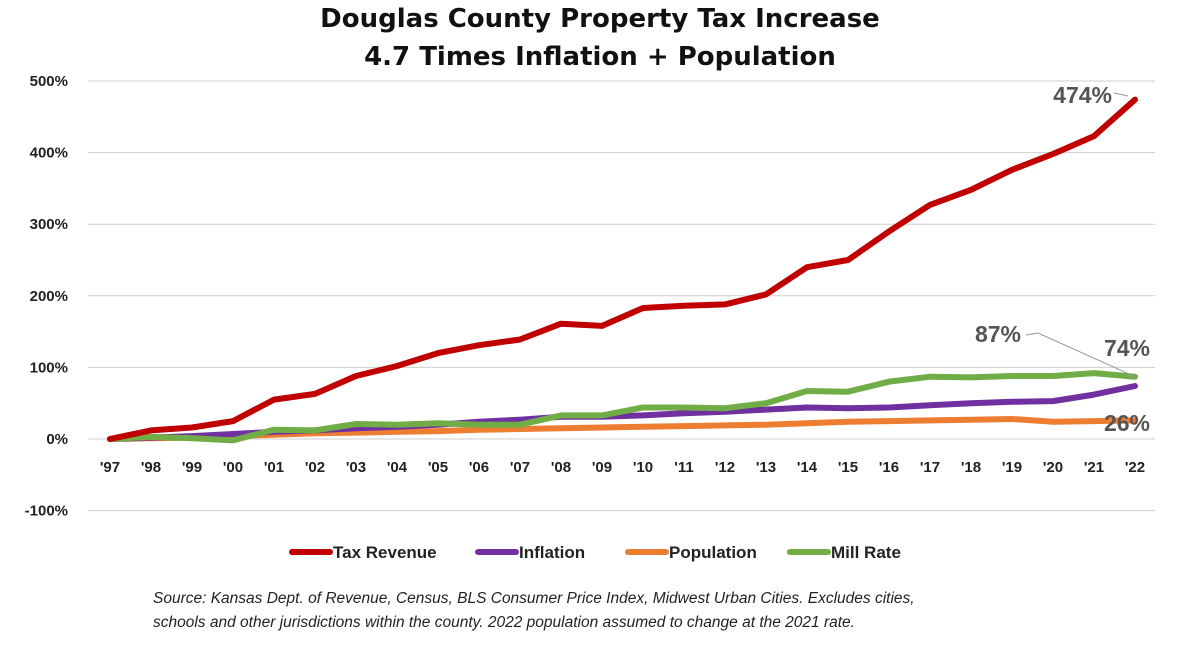 The width and height of the screenshot is (1200, 662). I want to click on x-tick-label: '99, so click(192, 467).